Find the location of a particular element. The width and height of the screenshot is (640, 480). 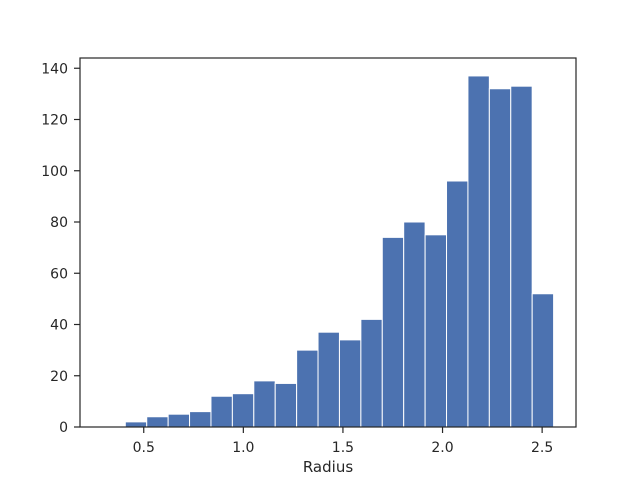

y-tick-label: 80 is located at coordinates (59, 223).